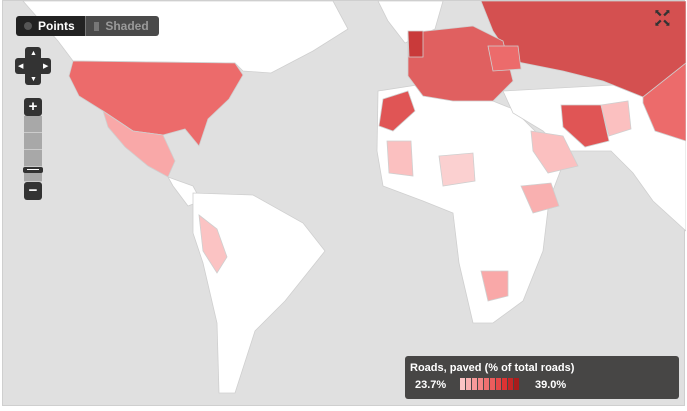 The height and width of the screenshot is (411, 687). What do you see at coordinates (259, 293) in the screenshot?
I see `south-america` at bounding box center [259, 293].